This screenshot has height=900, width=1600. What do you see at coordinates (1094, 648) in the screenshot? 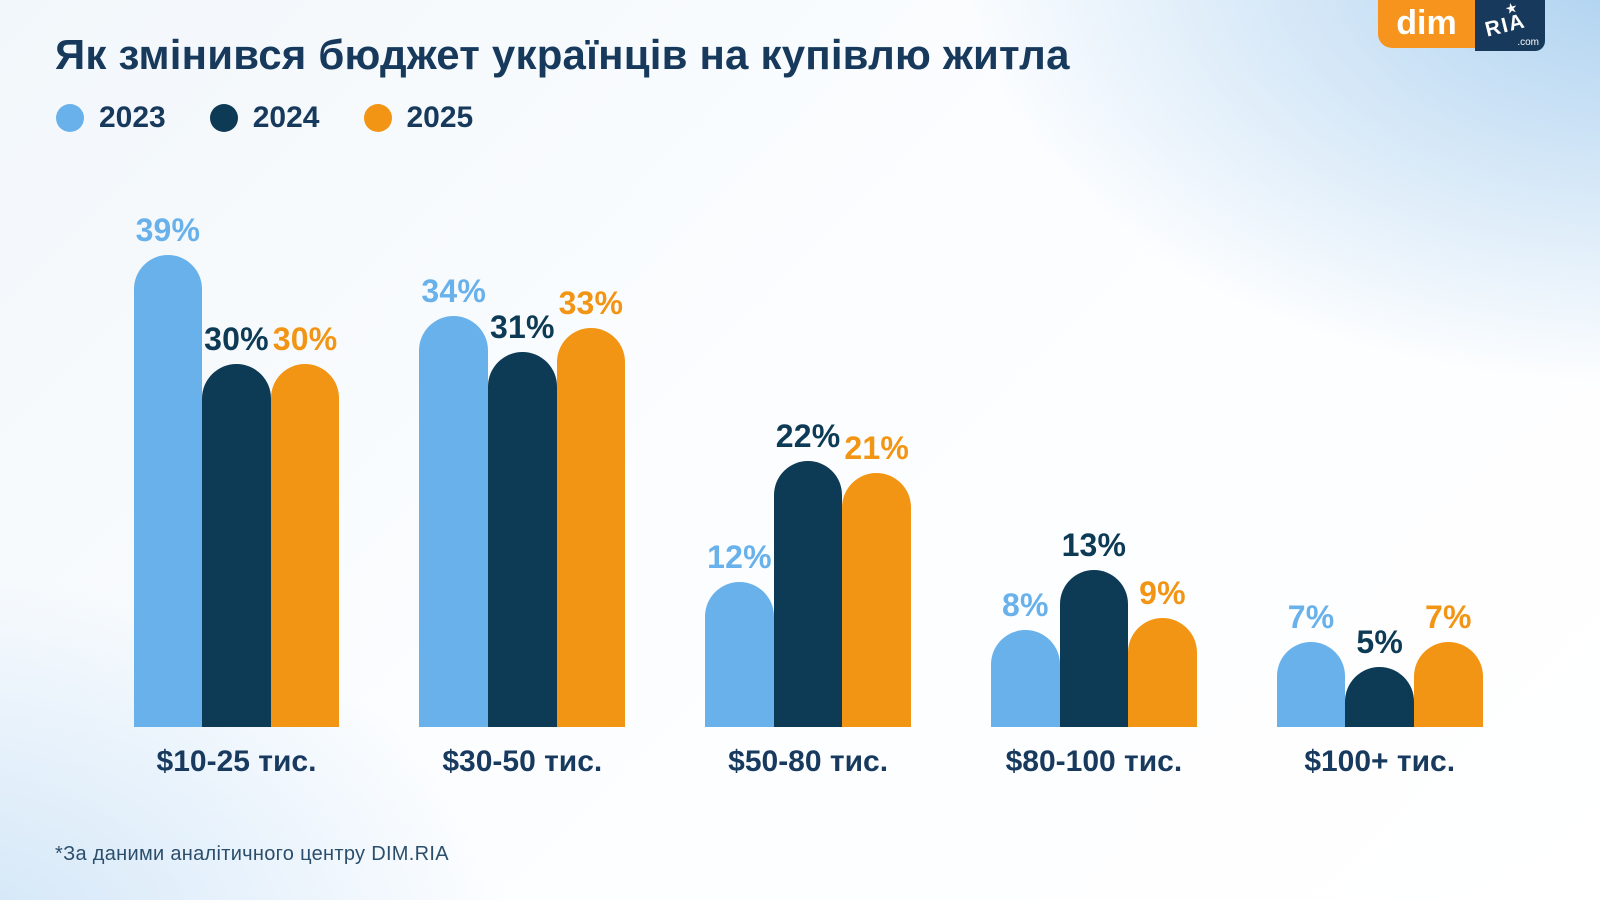
I see `bar-2024-group4` at bounding box center [1094, 648].